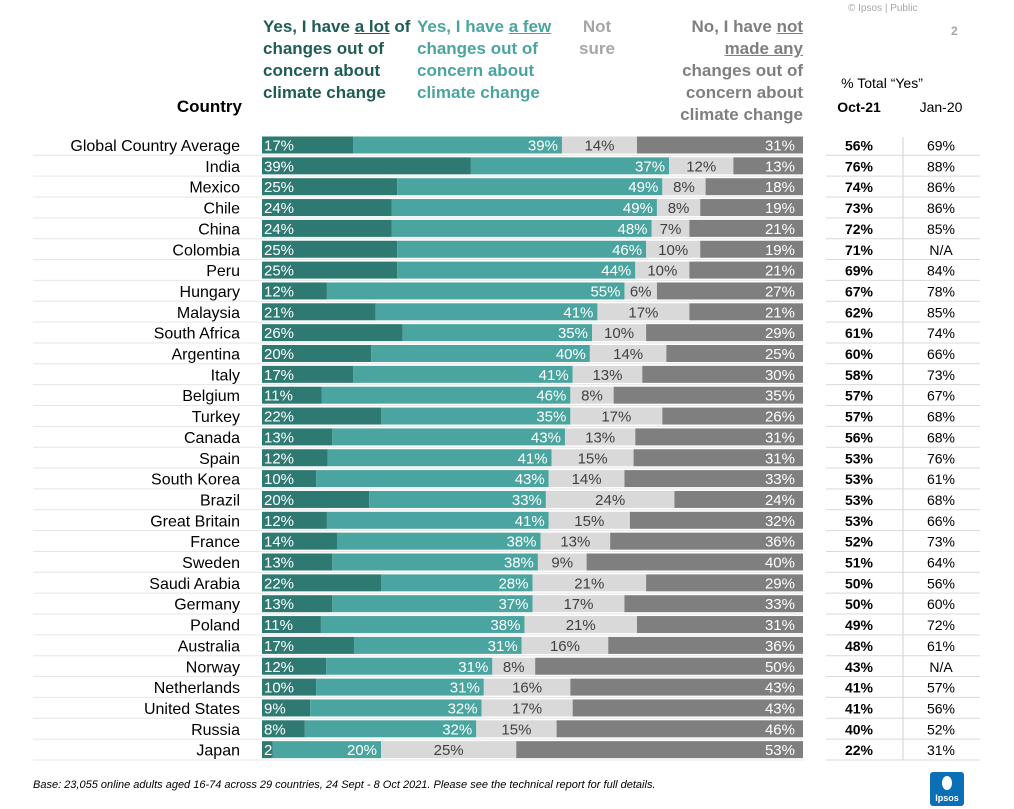  Describe the element at coordinates (220, 500) in the screenshot. I see `country-label: Brazil` at that location.